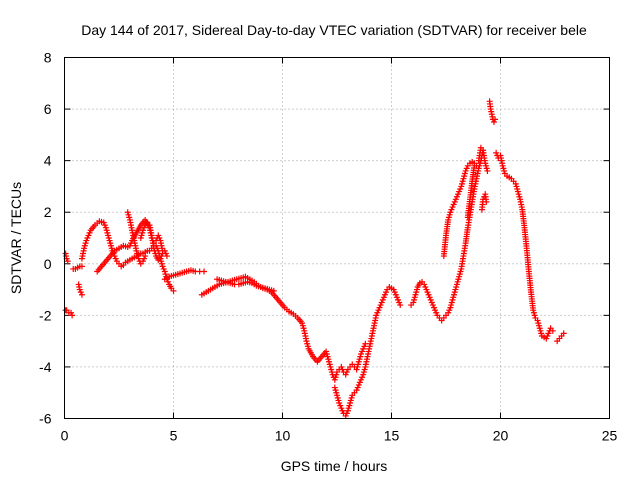 This screenshot has height=480, width=640. Describe the element at coordinates (45, 367) in the screenshot. I see `y-tick-label: -4` at that location.